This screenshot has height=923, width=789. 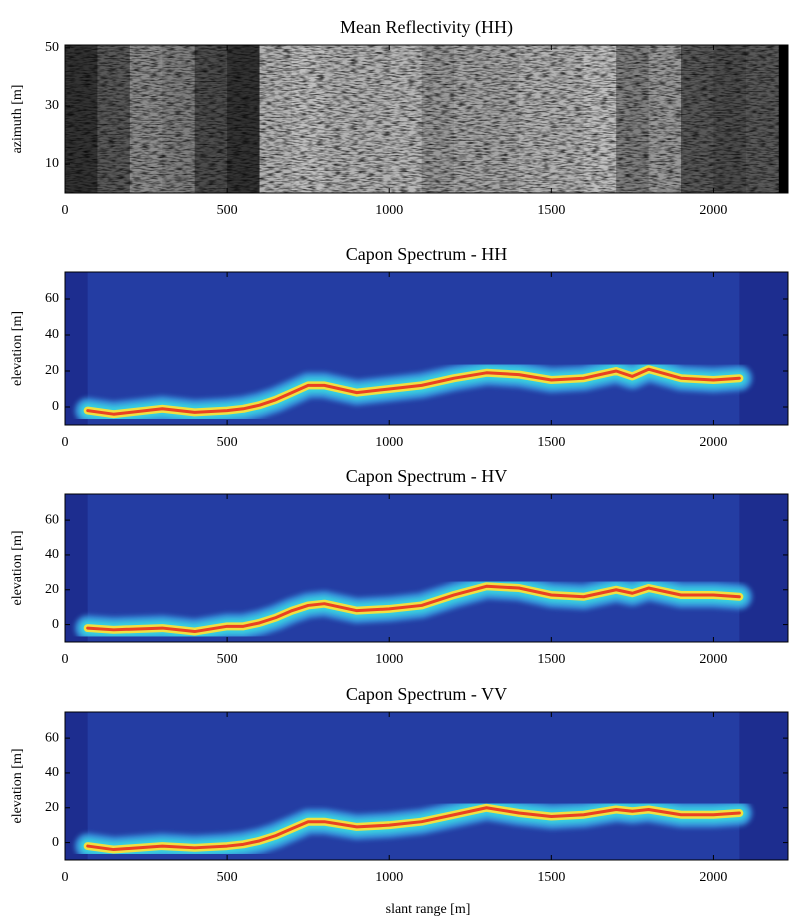 I want to click on y-axis-label: azimuth [m], so click(x=17, y=119).